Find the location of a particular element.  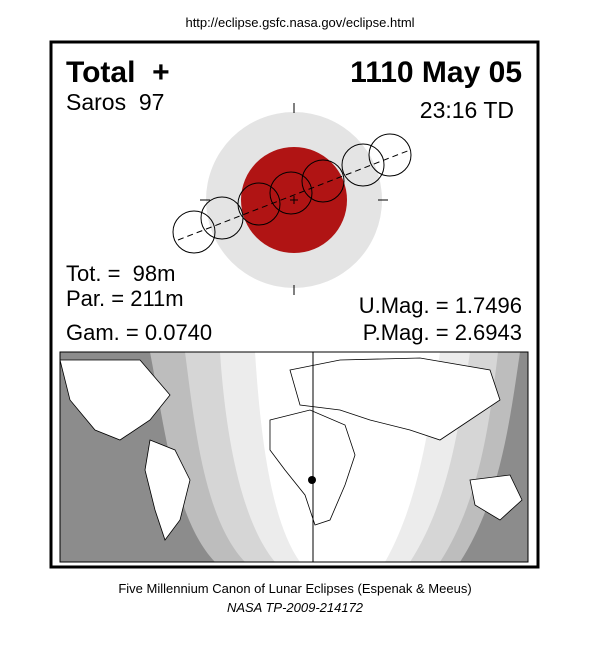

eclipse-type: Total + is located at coordinates (118, 72).